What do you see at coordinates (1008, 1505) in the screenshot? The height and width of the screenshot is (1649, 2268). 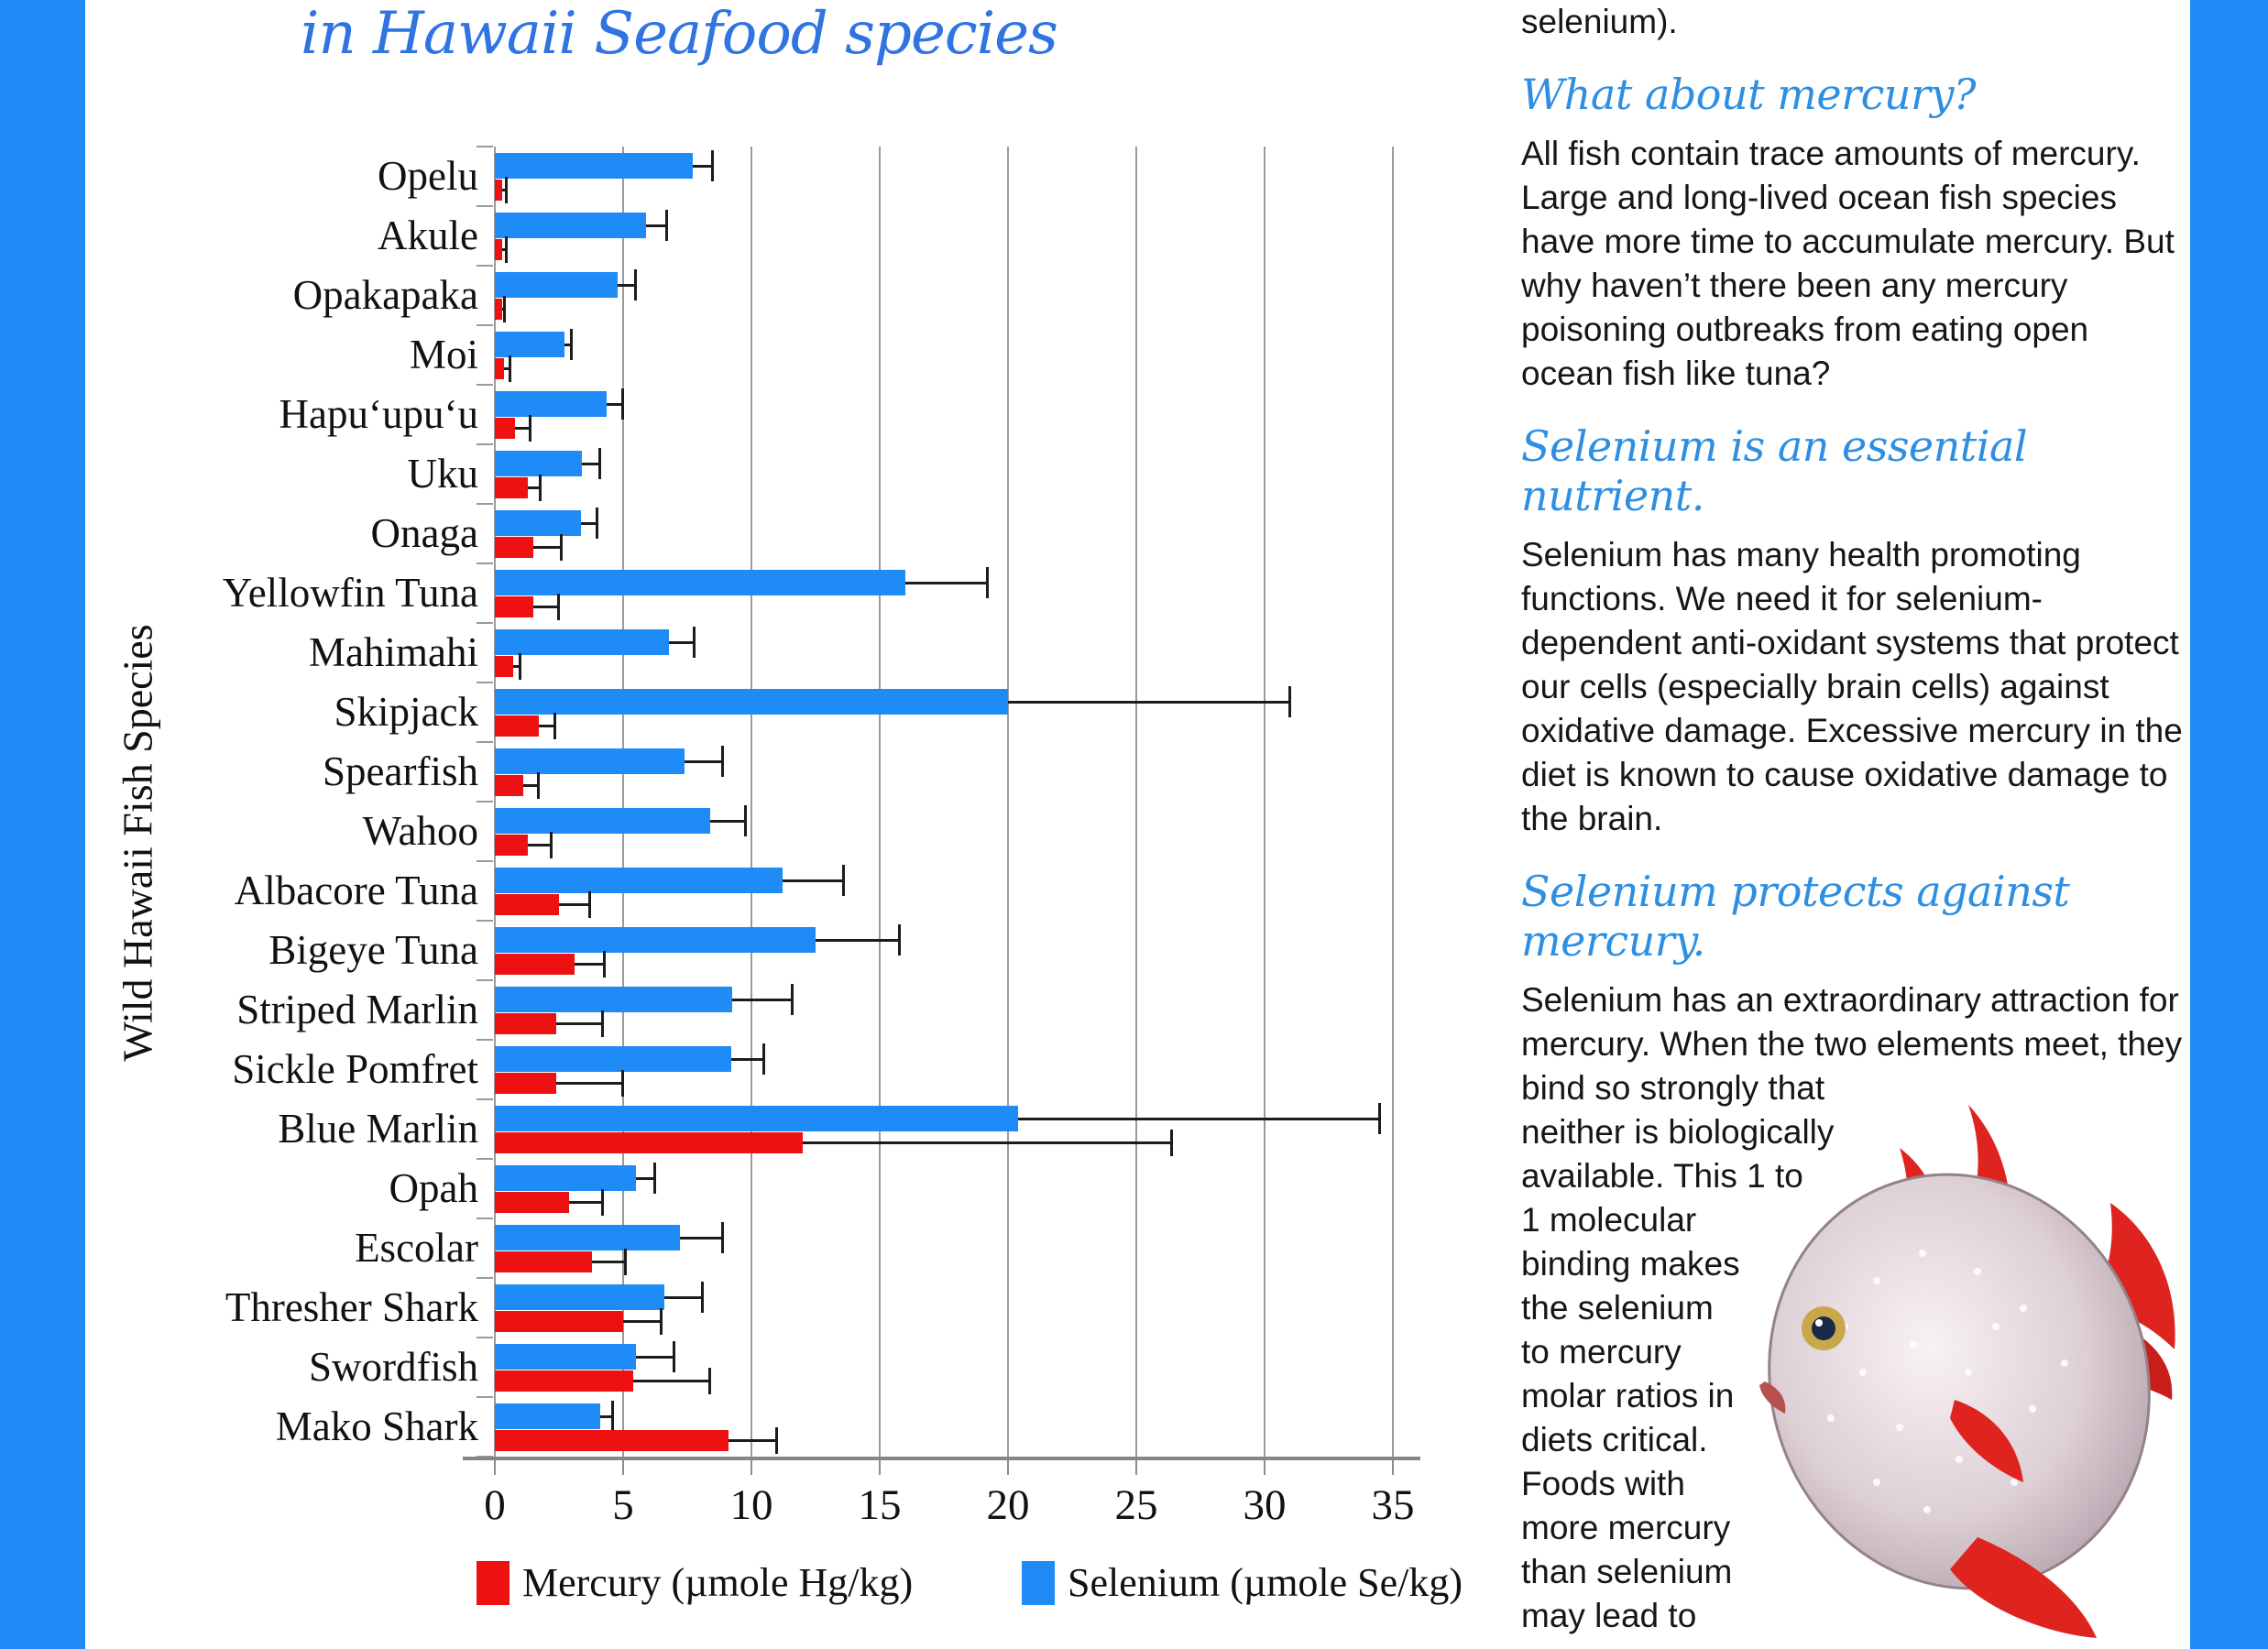 I see `x-tick-label: 20` at bounding box center [1008, 1505].